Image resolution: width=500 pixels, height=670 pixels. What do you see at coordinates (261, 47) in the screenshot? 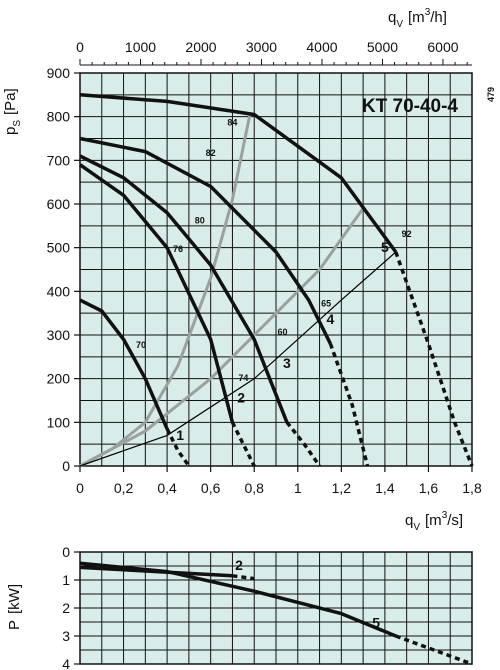
I see `top-tick-label: 3000` at bounding box center [261, 47].